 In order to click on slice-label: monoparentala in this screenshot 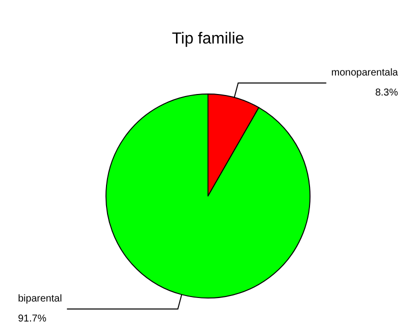, I will do `click(364, 72)`.